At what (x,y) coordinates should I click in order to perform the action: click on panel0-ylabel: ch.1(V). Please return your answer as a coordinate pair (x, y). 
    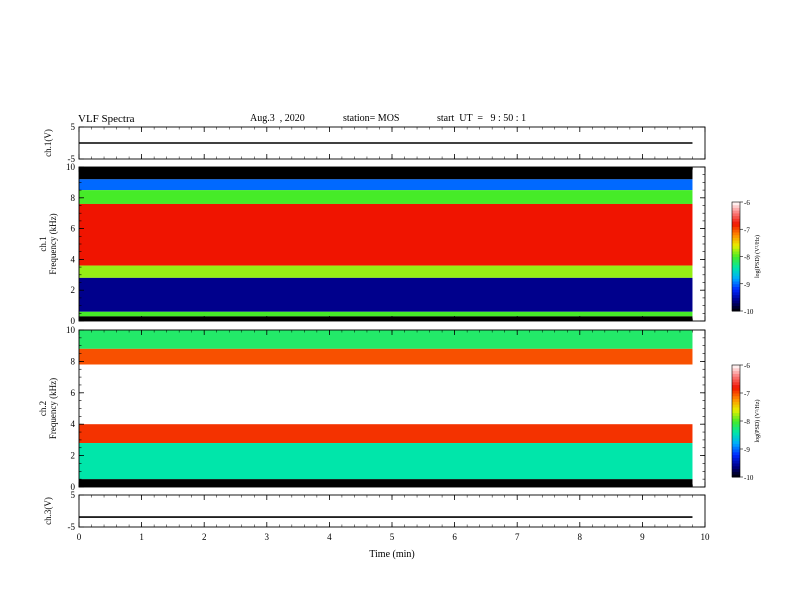
    Looking at the image, I should click on (48, 143).